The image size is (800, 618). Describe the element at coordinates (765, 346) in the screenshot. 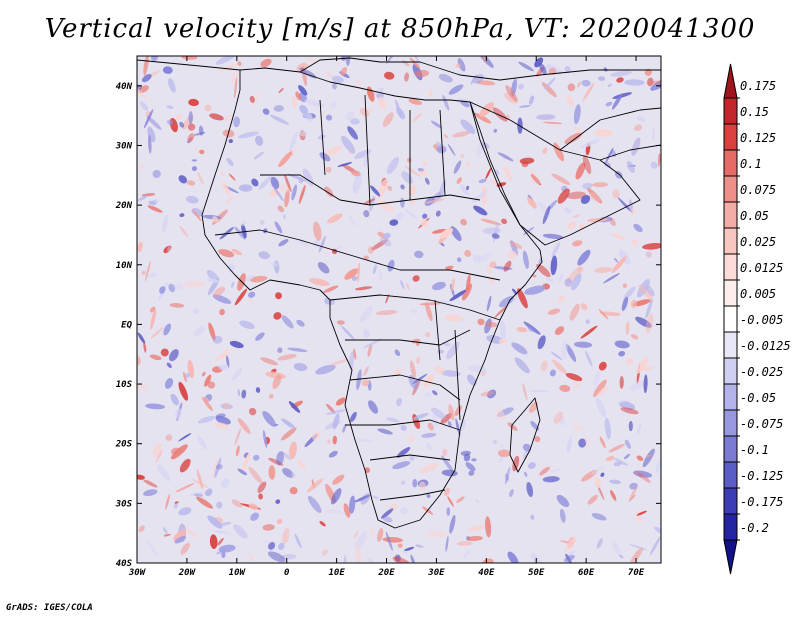

I see `colorbar-label: -0.0125` at that location.